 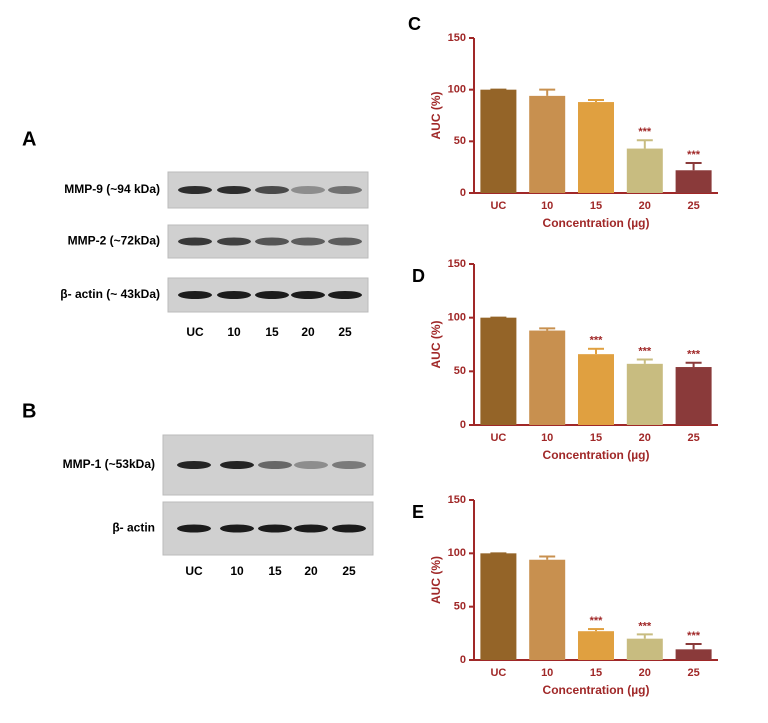 I want to click on blot-row-label: MMP-1 (~53kDa), so click(x=109, y=464).